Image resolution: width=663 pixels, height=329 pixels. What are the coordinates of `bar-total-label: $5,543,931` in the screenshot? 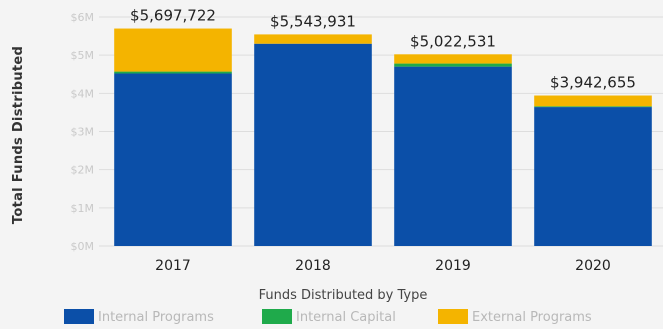 It's located at (313, 21).